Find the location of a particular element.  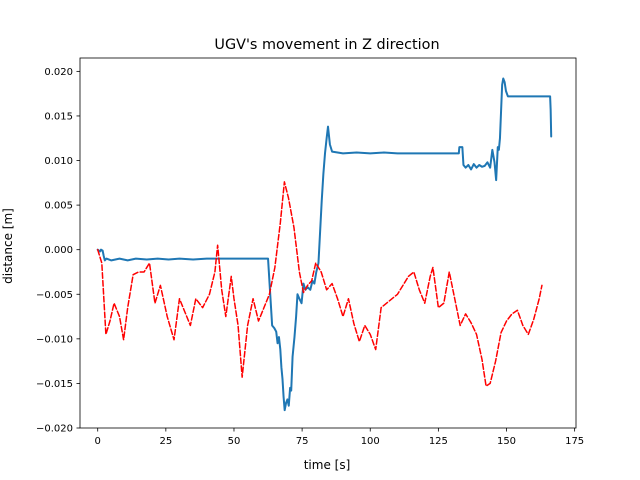

y-tick-label: 0.020 is located at coordinates (58, 72).